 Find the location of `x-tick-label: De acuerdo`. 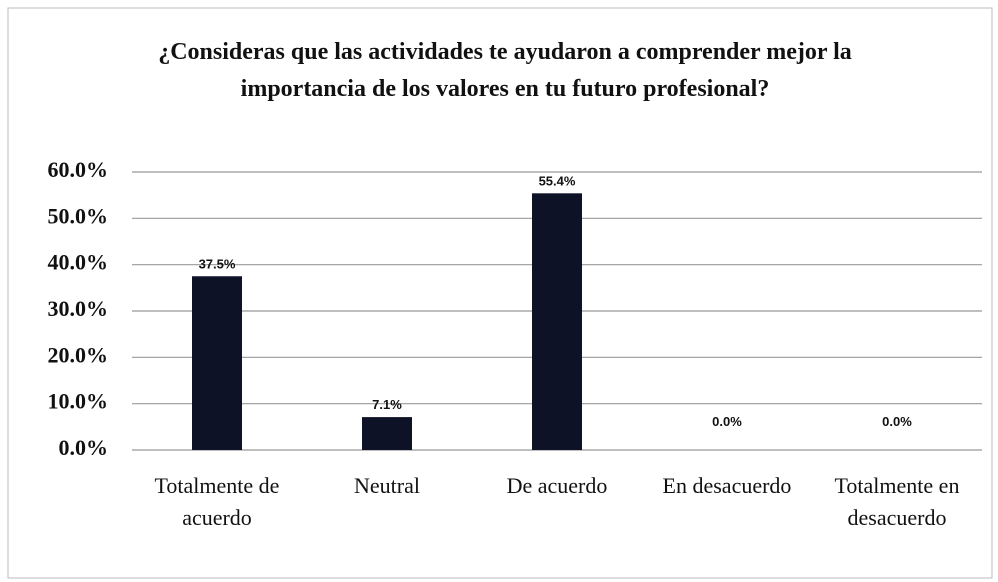

x-tick-label: De acuerdo is located at coordinates (557, 485).